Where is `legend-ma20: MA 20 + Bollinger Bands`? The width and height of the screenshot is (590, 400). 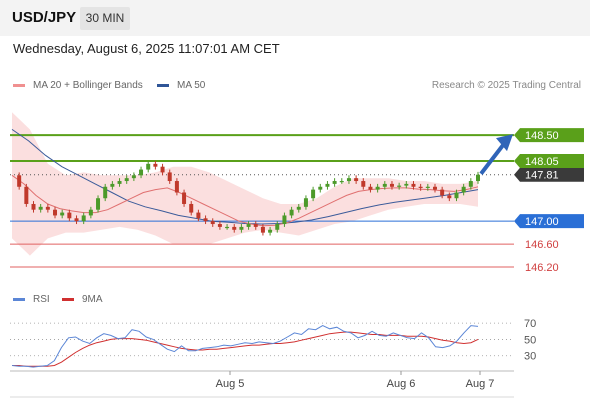 legend-ma20: MA 20 + Bollinger Bands is located at coordinates (78, 85).